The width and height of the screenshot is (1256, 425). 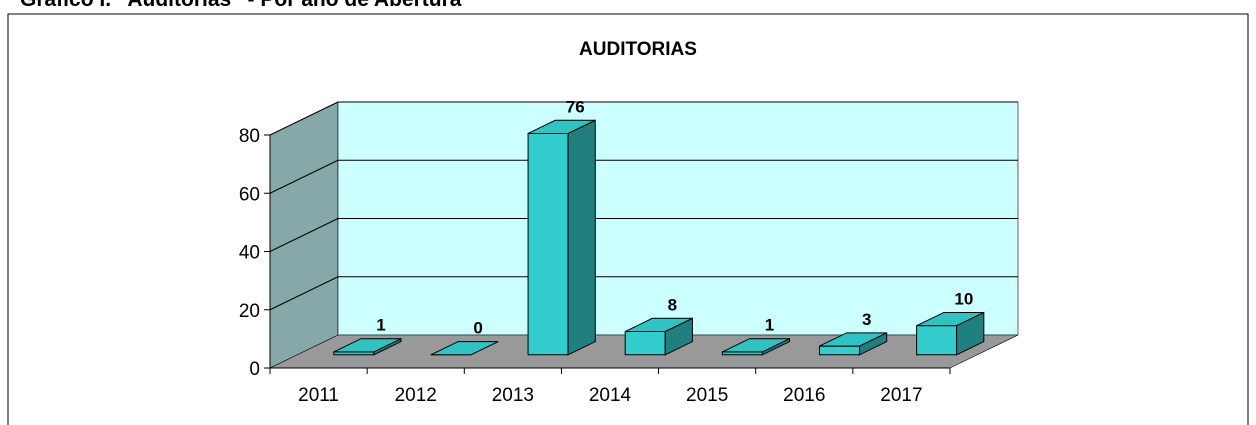 I want to click on x-tick-label: 2016, so click(x=804, y=395).